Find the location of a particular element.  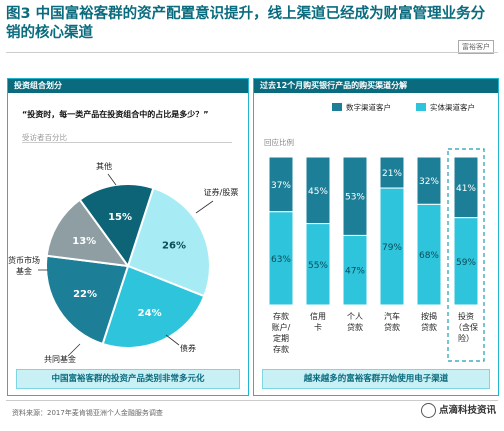

footer-divider is located at coordinates (252, 400).